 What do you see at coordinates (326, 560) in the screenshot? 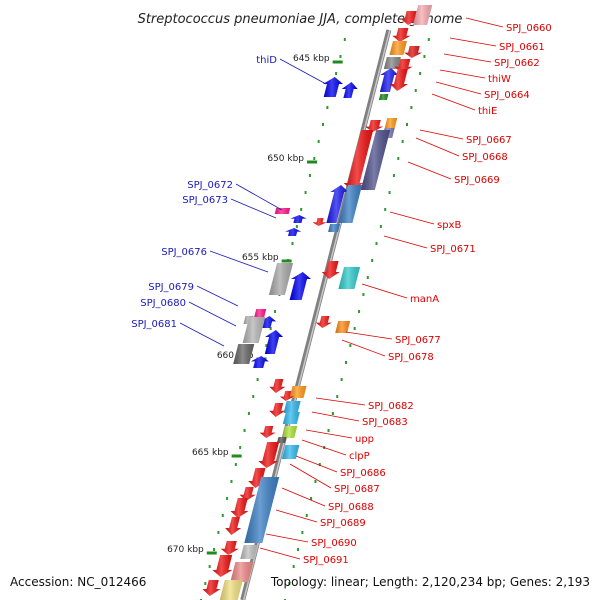
I see `gene-label-SPJ_0691: SPJ_0691` at bounding box center [326, 560].